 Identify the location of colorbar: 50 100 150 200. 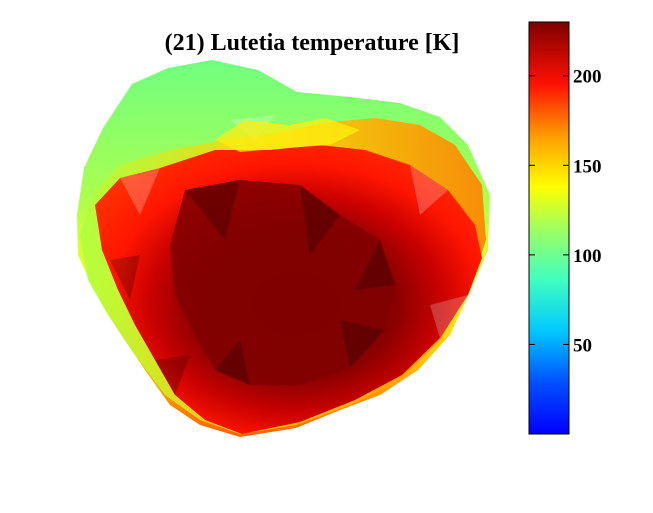
(565, 228).